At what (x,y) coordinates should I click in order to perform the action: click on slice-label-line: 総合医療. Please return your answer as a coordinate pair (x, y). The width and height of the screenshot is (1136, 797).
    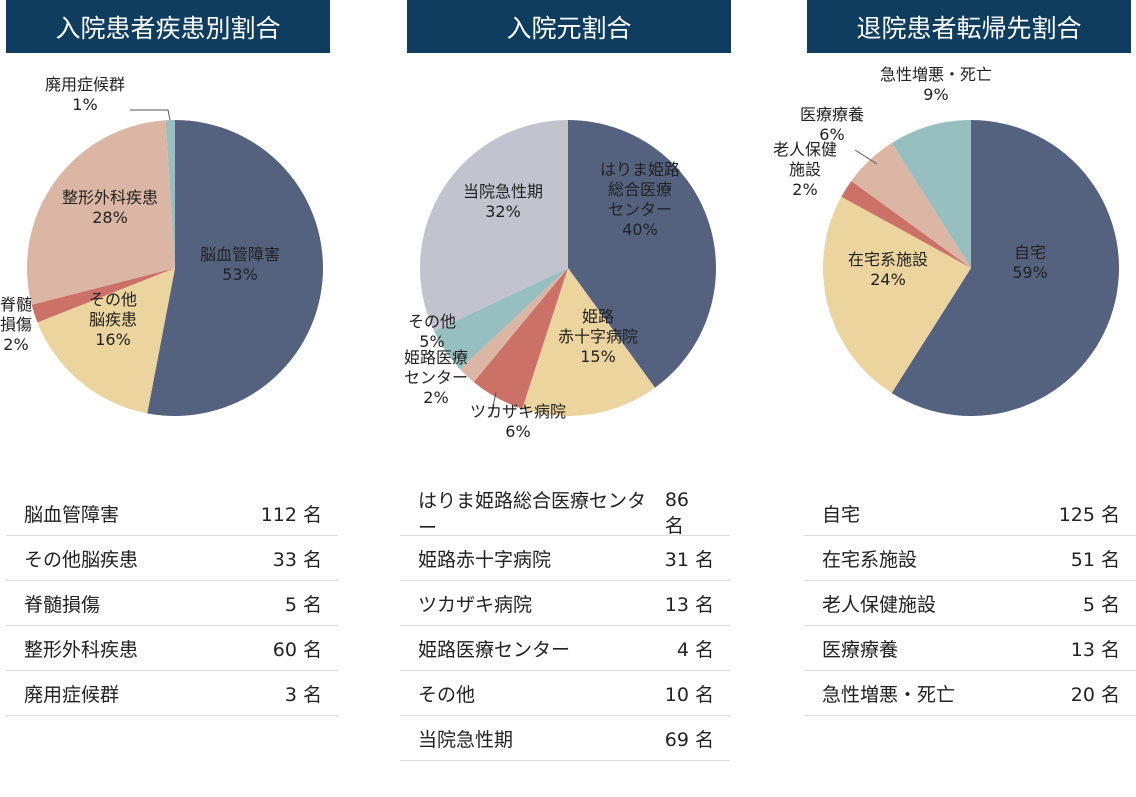
    Looking at the image, I should click on (640, 189).